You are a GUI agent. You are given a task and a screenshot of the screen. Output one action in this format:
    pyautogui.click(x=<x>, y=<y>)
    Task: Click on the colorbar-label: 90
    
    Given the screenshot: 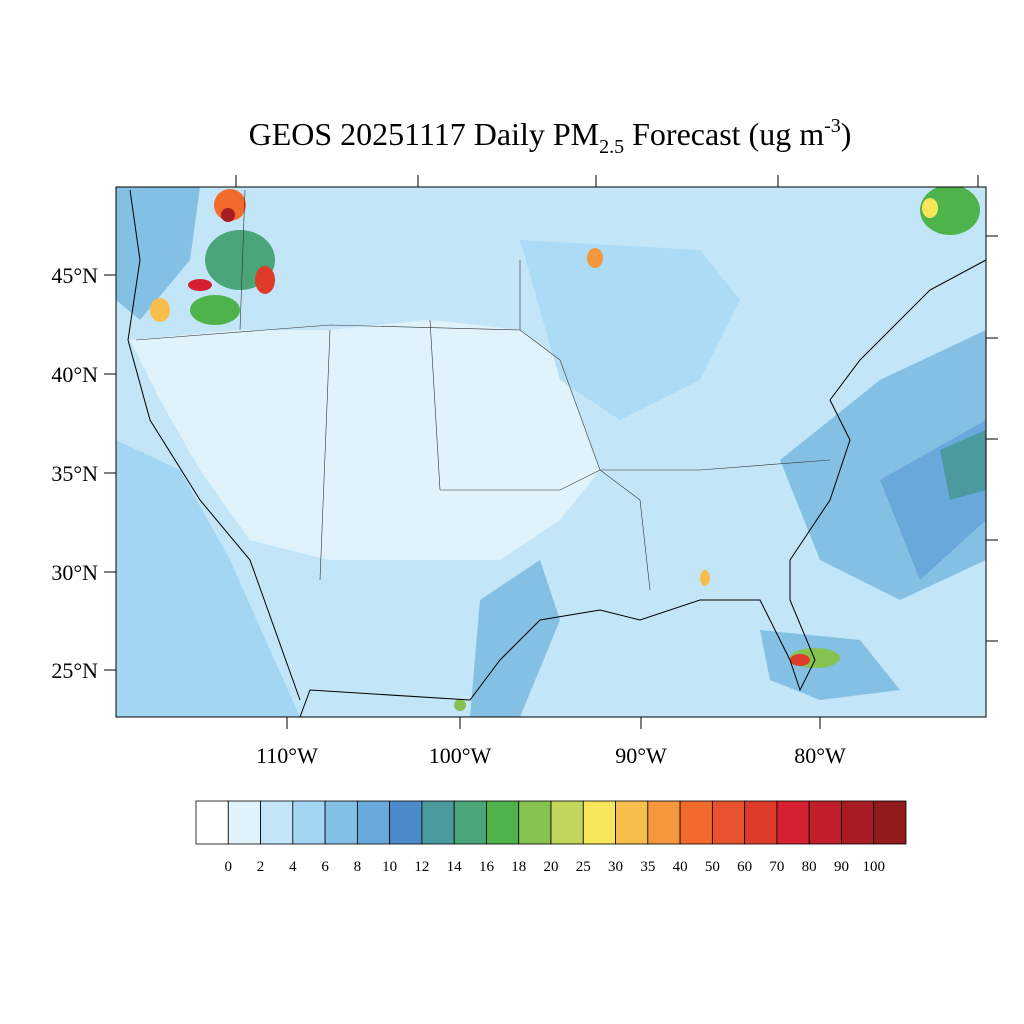 What is the action you would take?
    pyautogui.click(x=841, y=867)
    